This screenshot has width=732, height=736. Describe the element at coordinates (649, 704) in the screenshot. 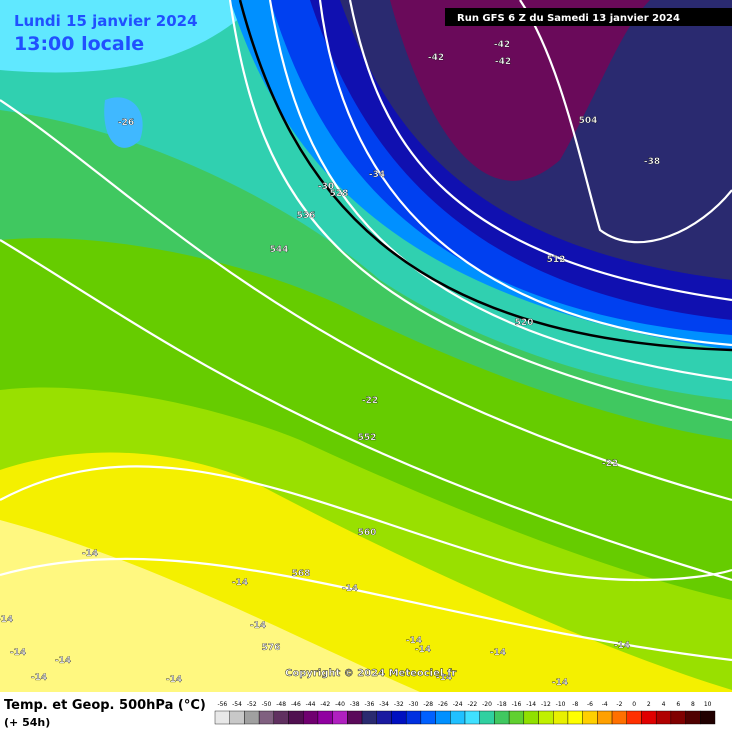

I see `scale-label: 2` at that location.